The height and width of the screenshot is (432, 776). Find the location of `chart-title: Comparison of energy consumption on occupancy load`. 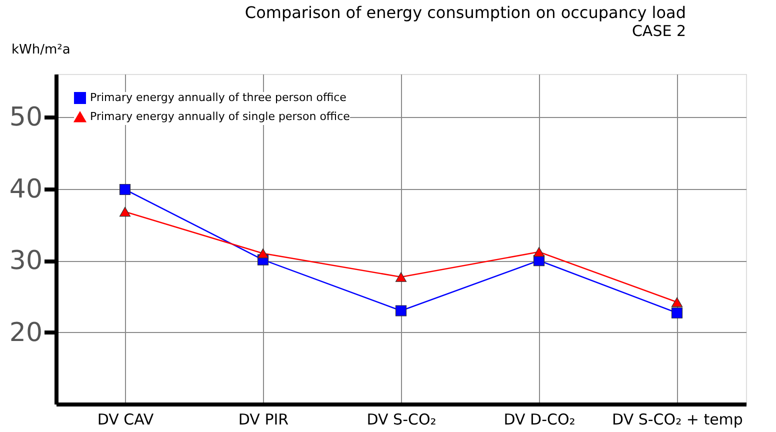

chart-title: Comparison of energy consumption on occupancy load is located at coordinates (465, 12).